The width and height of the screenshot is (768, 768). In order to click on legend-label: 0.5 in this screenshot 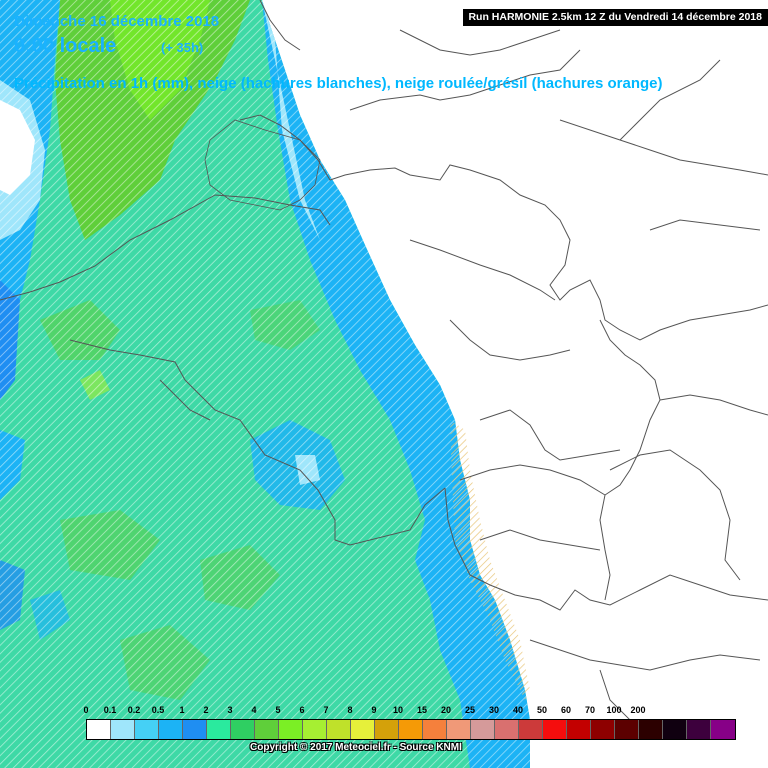, I will do `click(158, 710)`.